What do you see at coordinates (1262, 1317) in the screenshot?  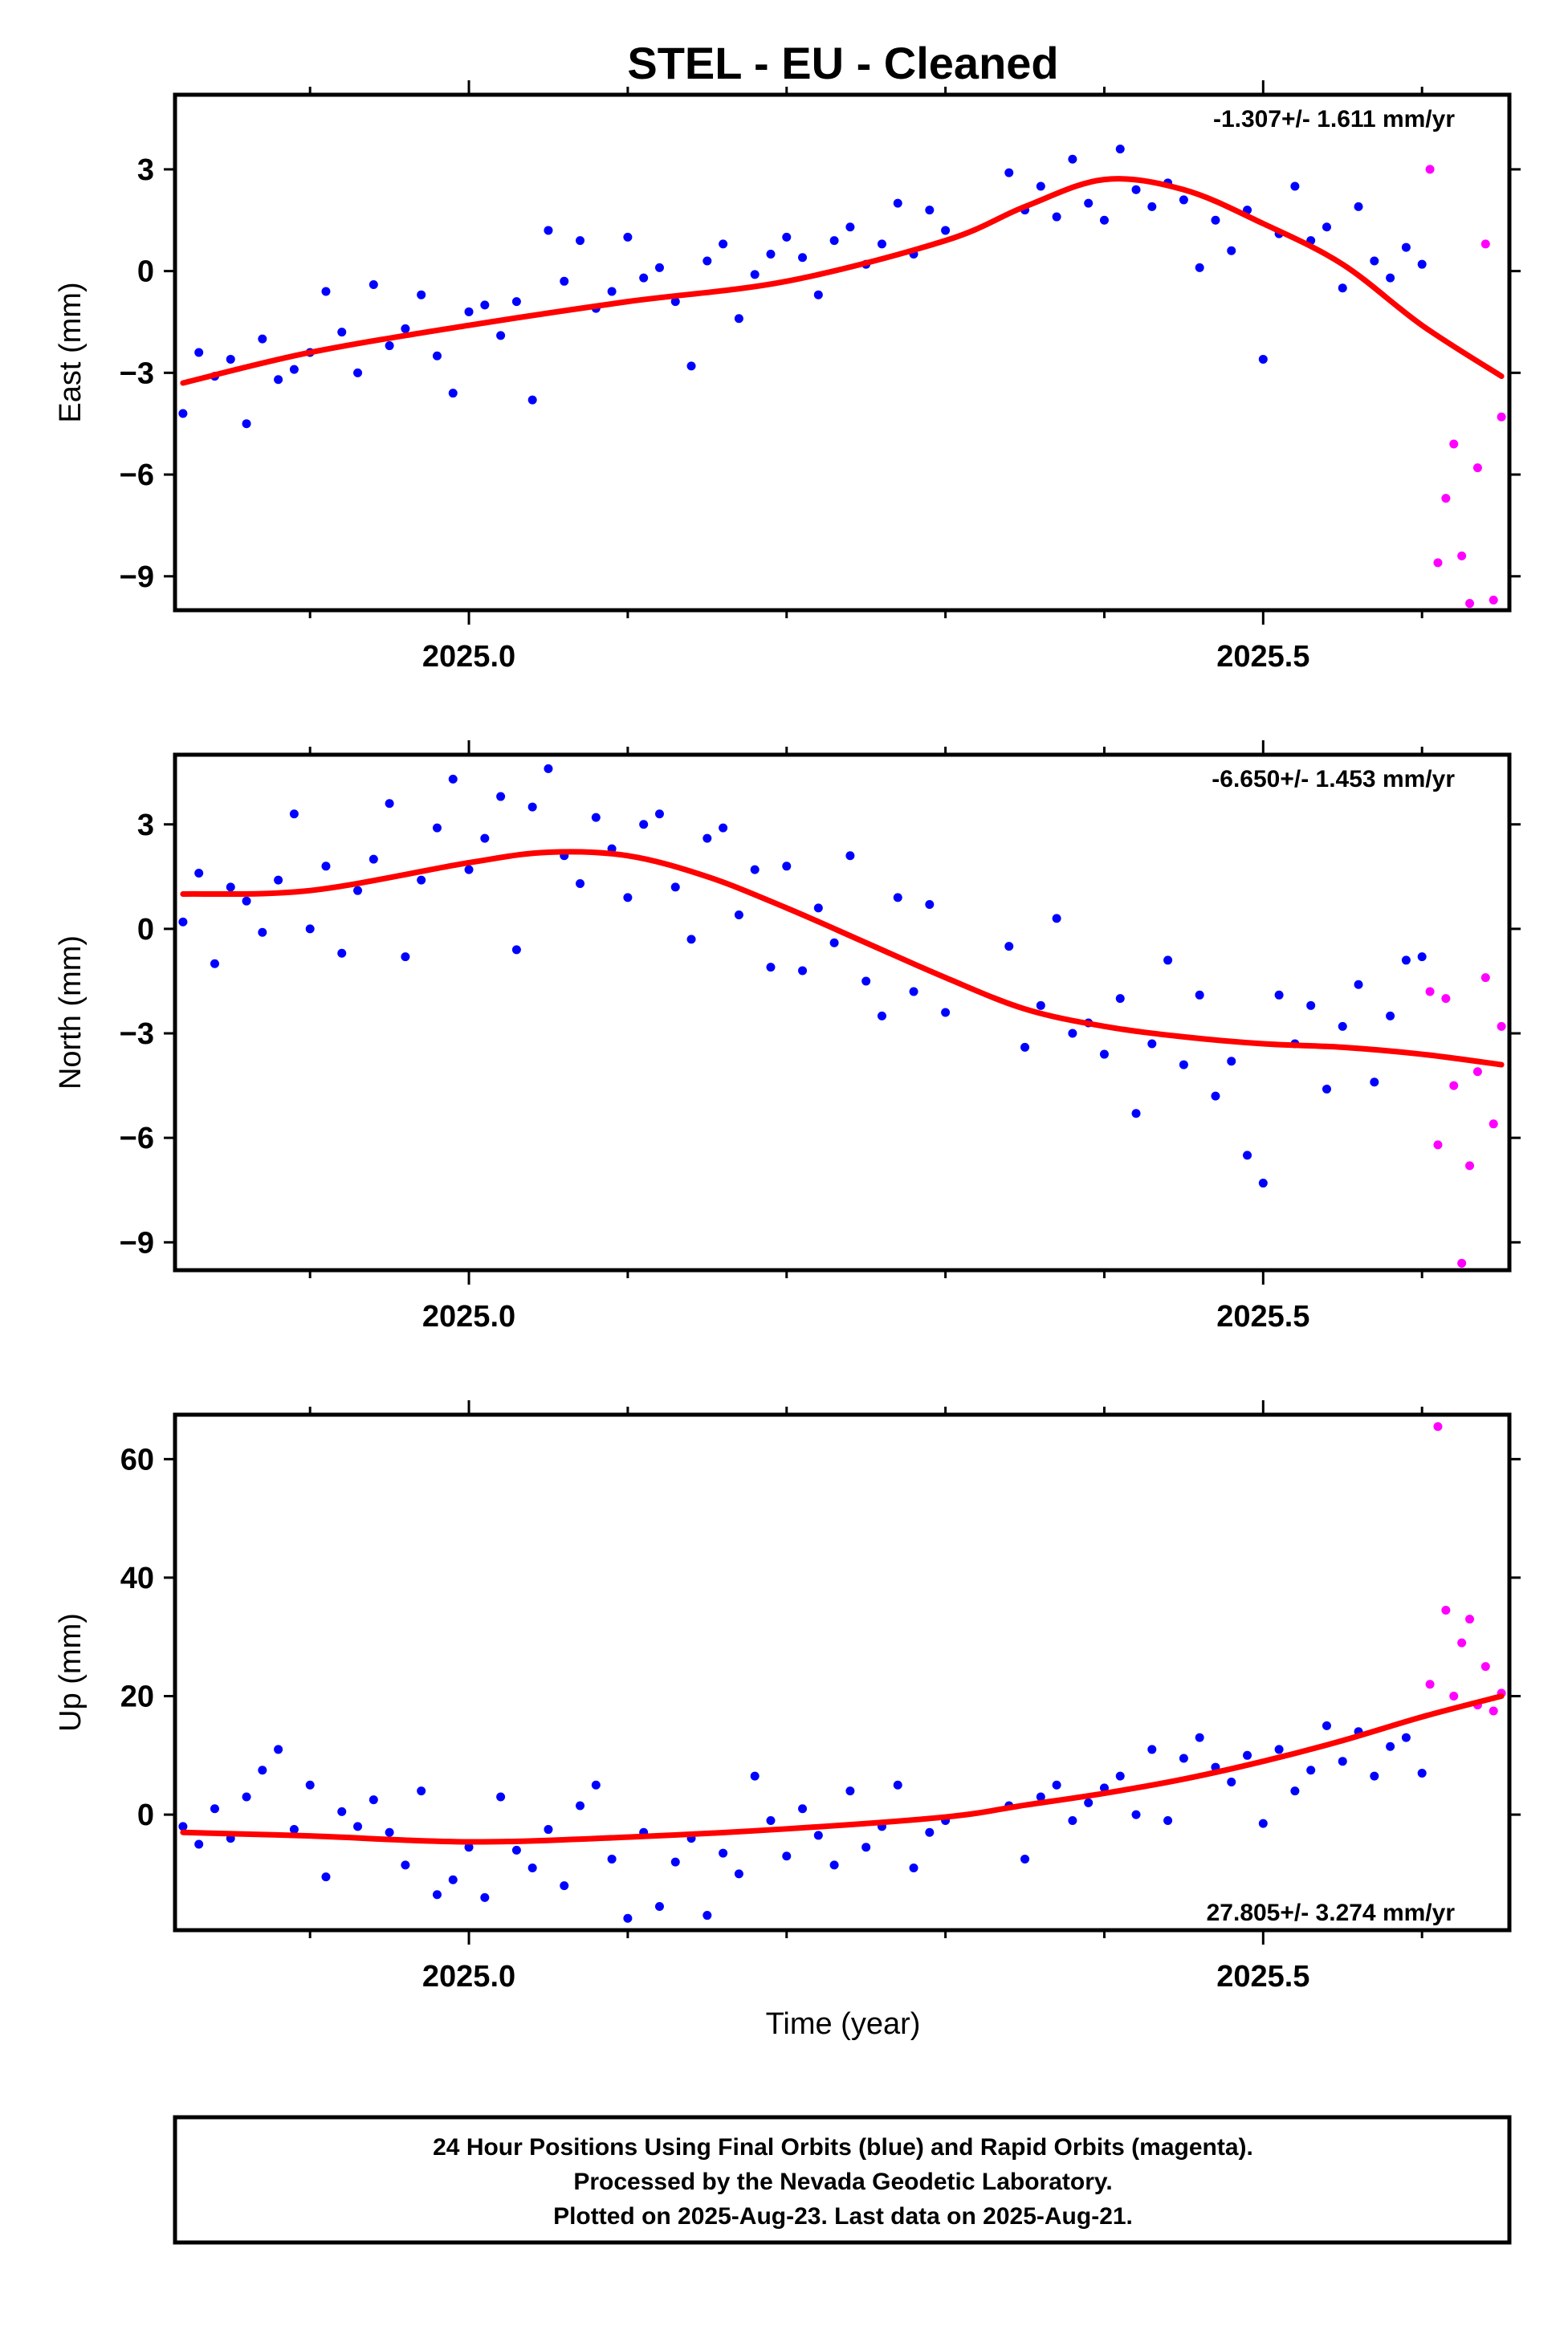 I see `x-tick-label: 2025.5` at bounding box center [1262, 1317].